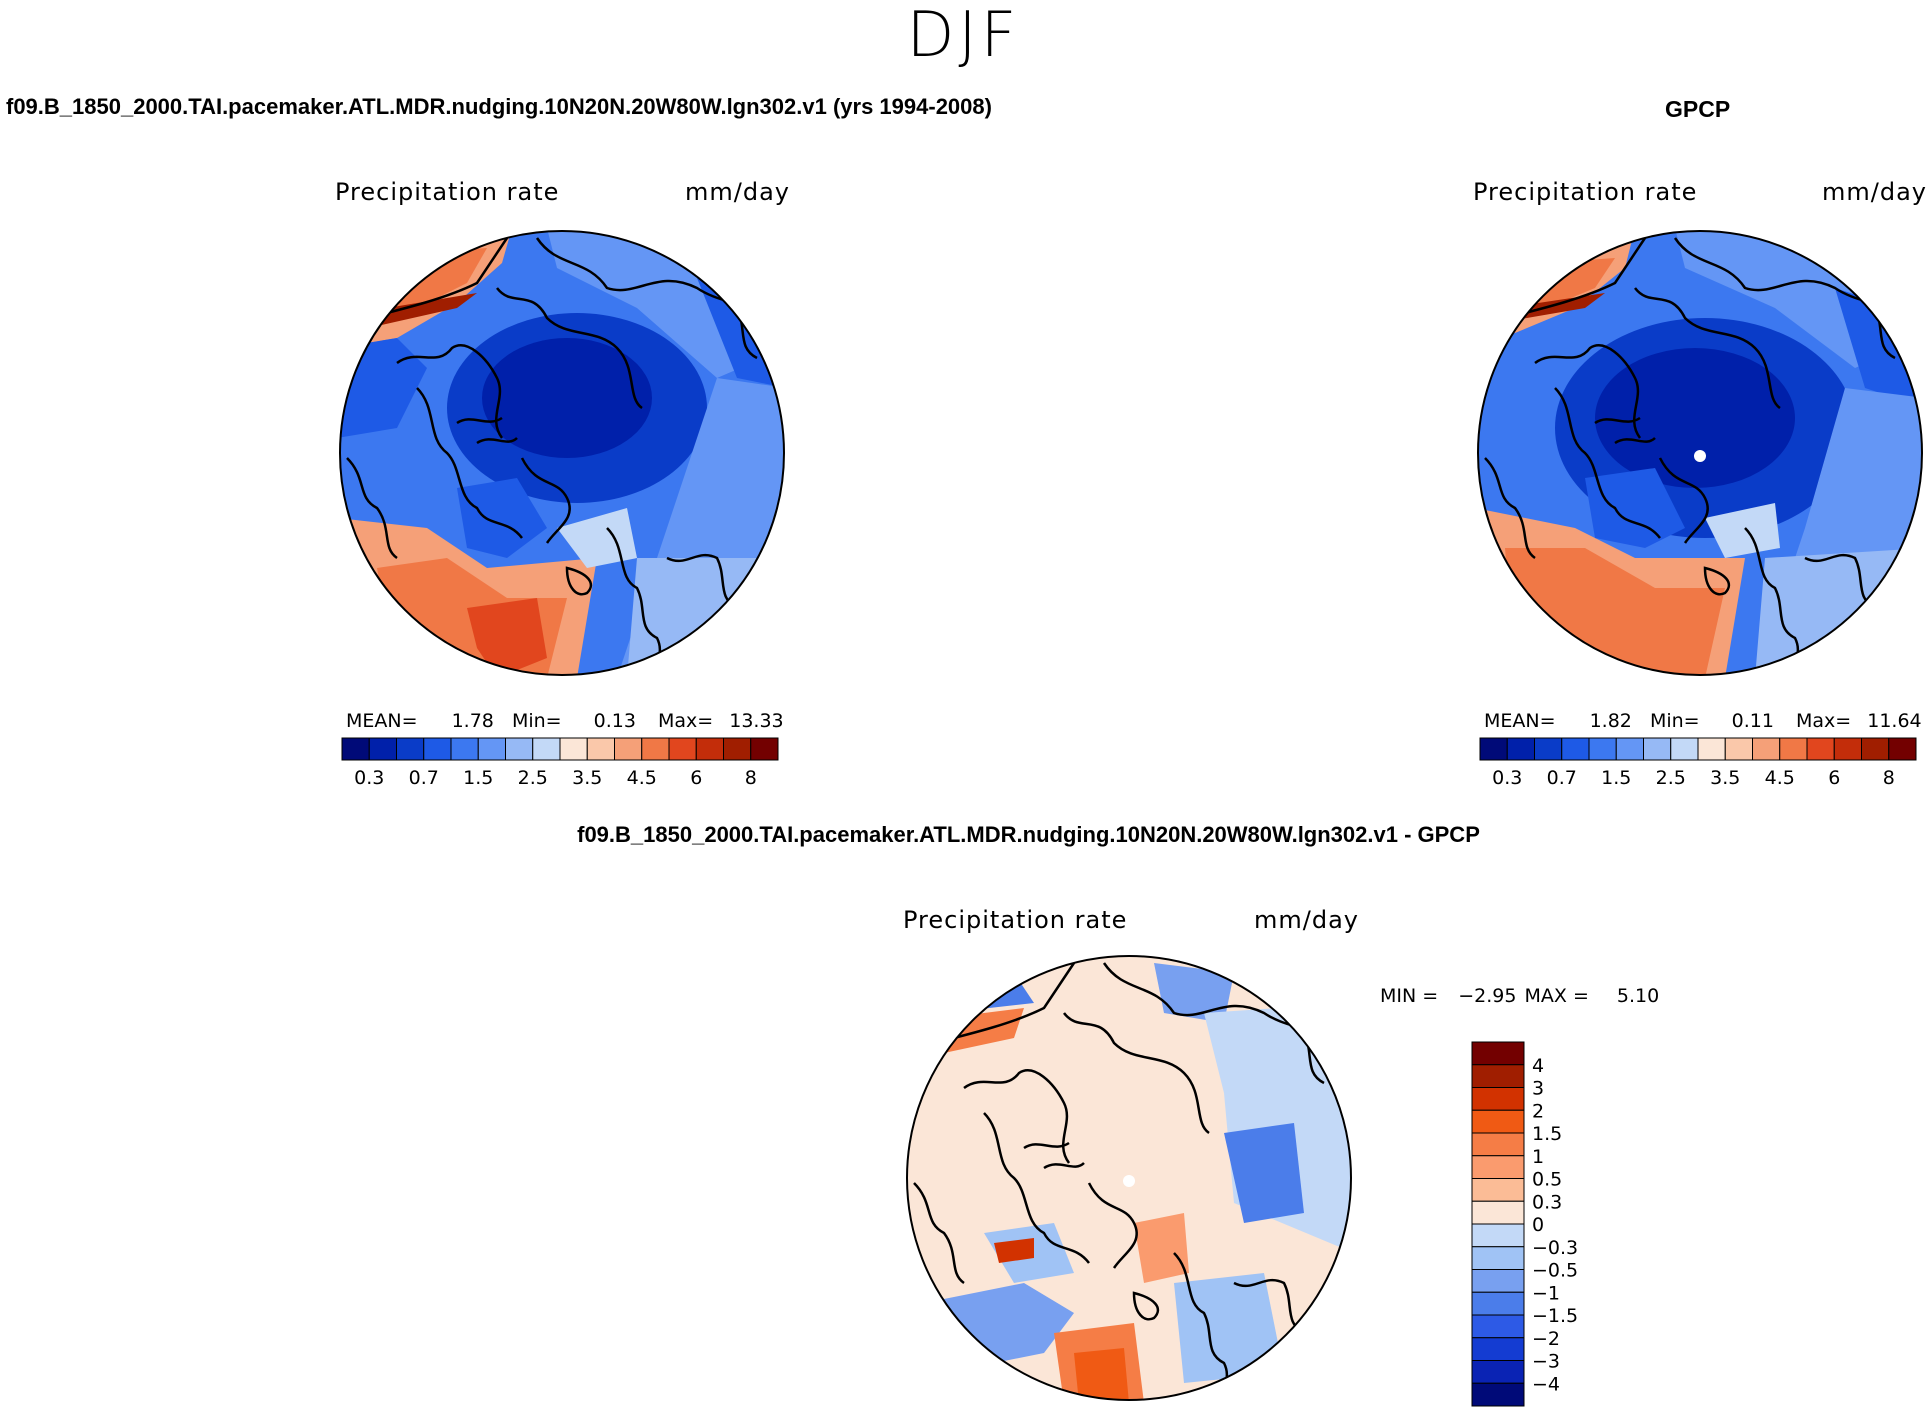 The height and width of the screenshot is (1413, 1927). Describe the element at coordinates (1015, 920) in the screenshot. I see `diff-variable-label: Precipitation rate` at that location.